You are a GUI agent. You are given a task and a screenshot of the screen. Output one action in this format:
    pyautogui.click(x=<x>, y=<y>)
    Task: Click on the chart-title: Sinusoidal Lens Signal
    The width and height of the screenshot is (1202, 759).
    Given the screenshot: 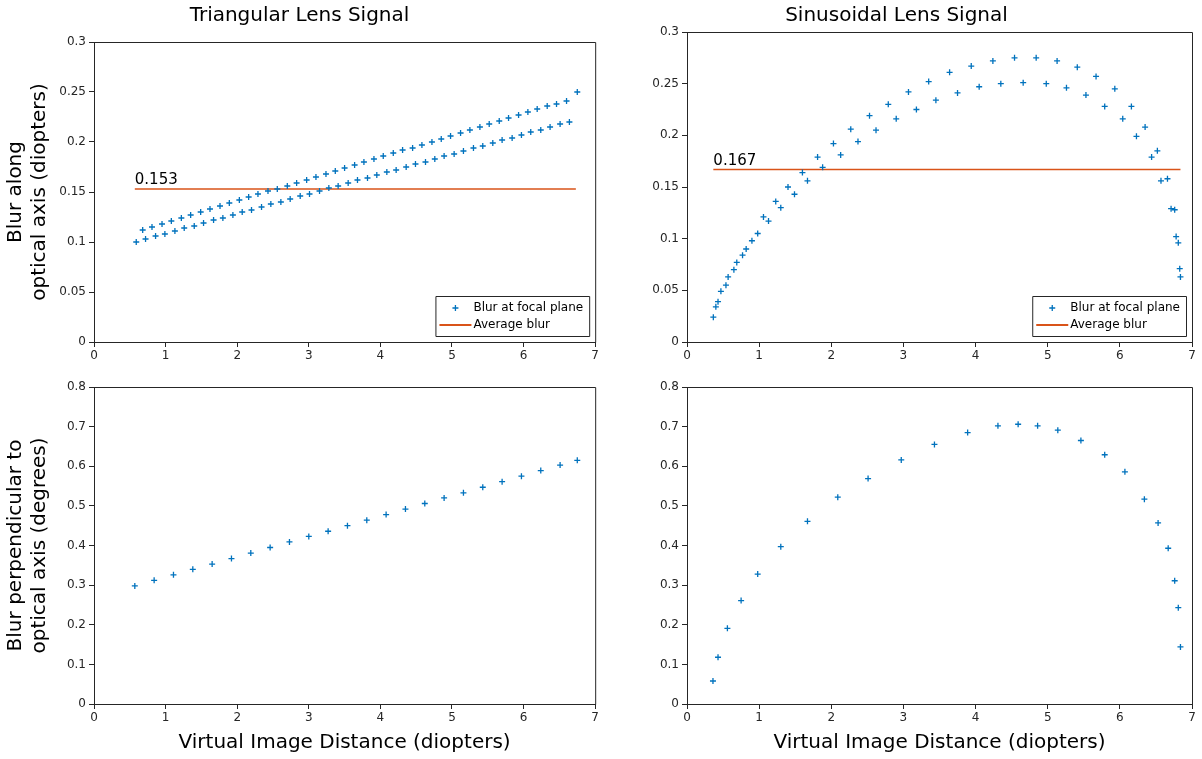 What is the action you would take?
    pyautogui.click(x=896, y=14)
    